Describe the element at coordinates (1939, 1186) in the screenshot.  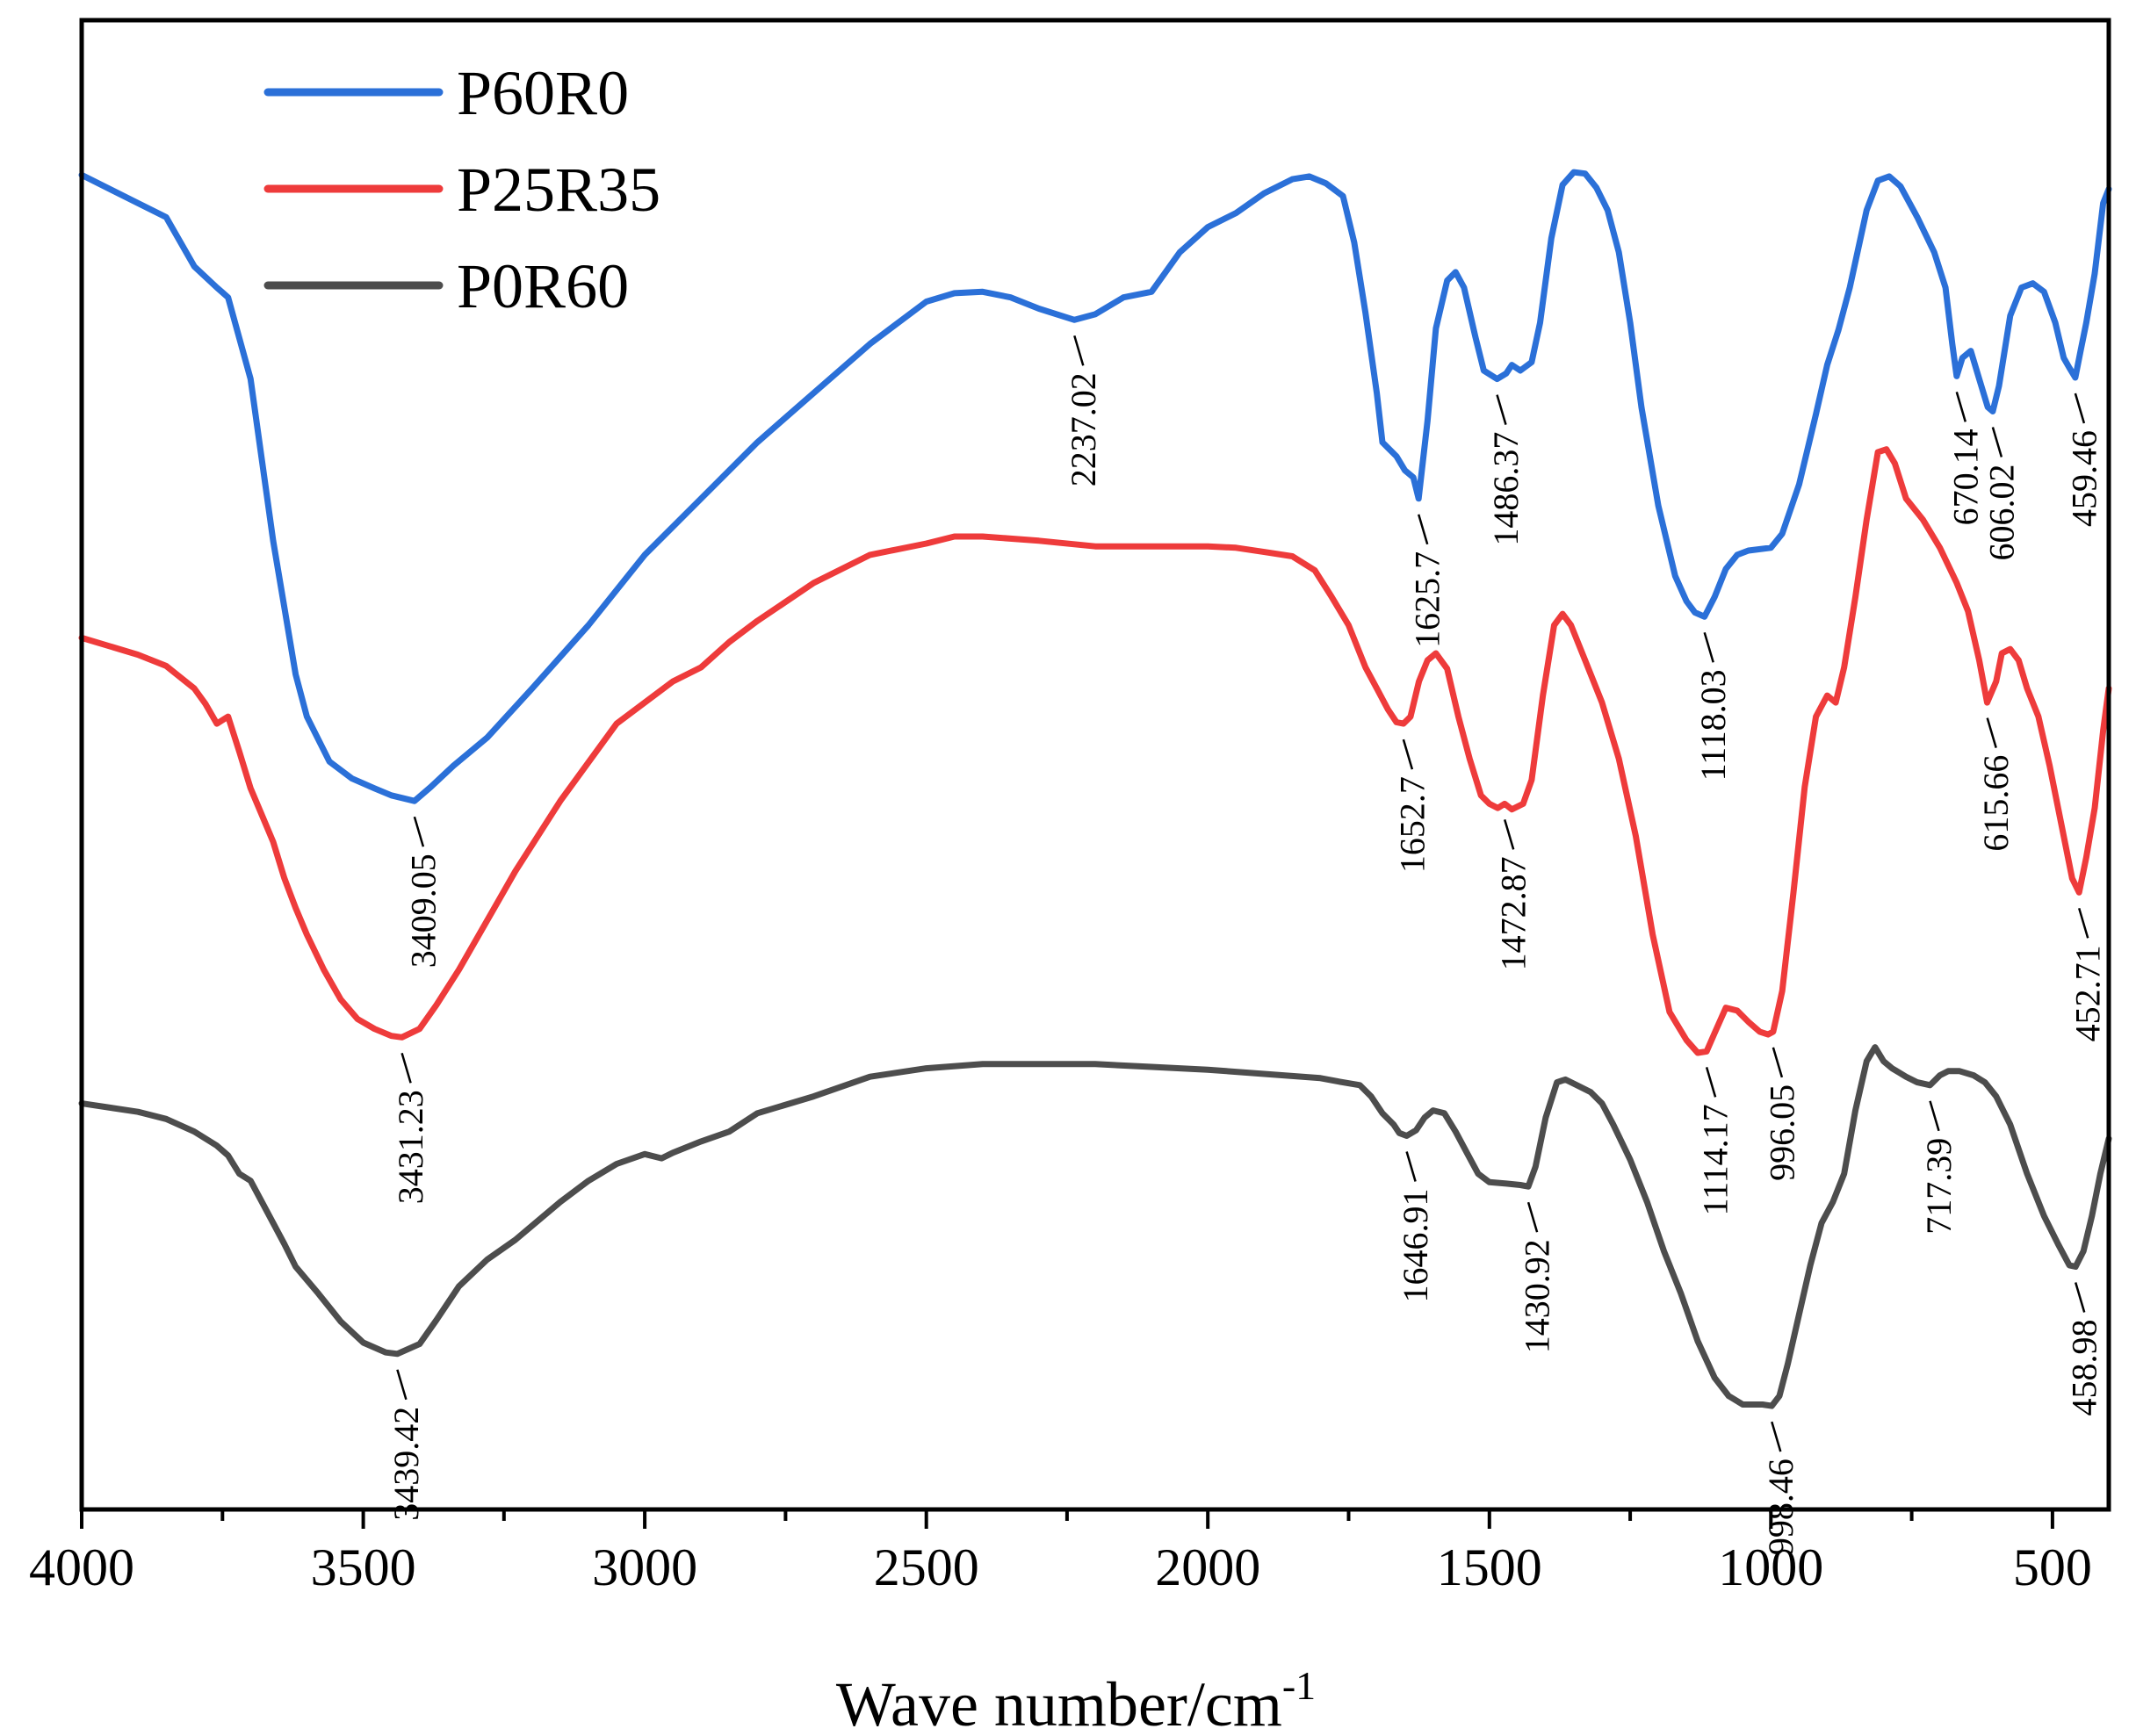
I see `peak-label-717.39: 717.39` at that location.